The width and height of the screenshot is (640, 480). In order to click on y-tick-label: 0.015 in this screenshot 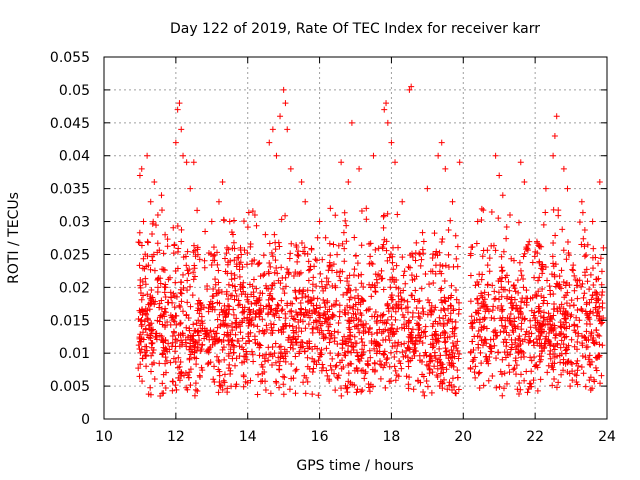, I will do `click(70, 321)`.